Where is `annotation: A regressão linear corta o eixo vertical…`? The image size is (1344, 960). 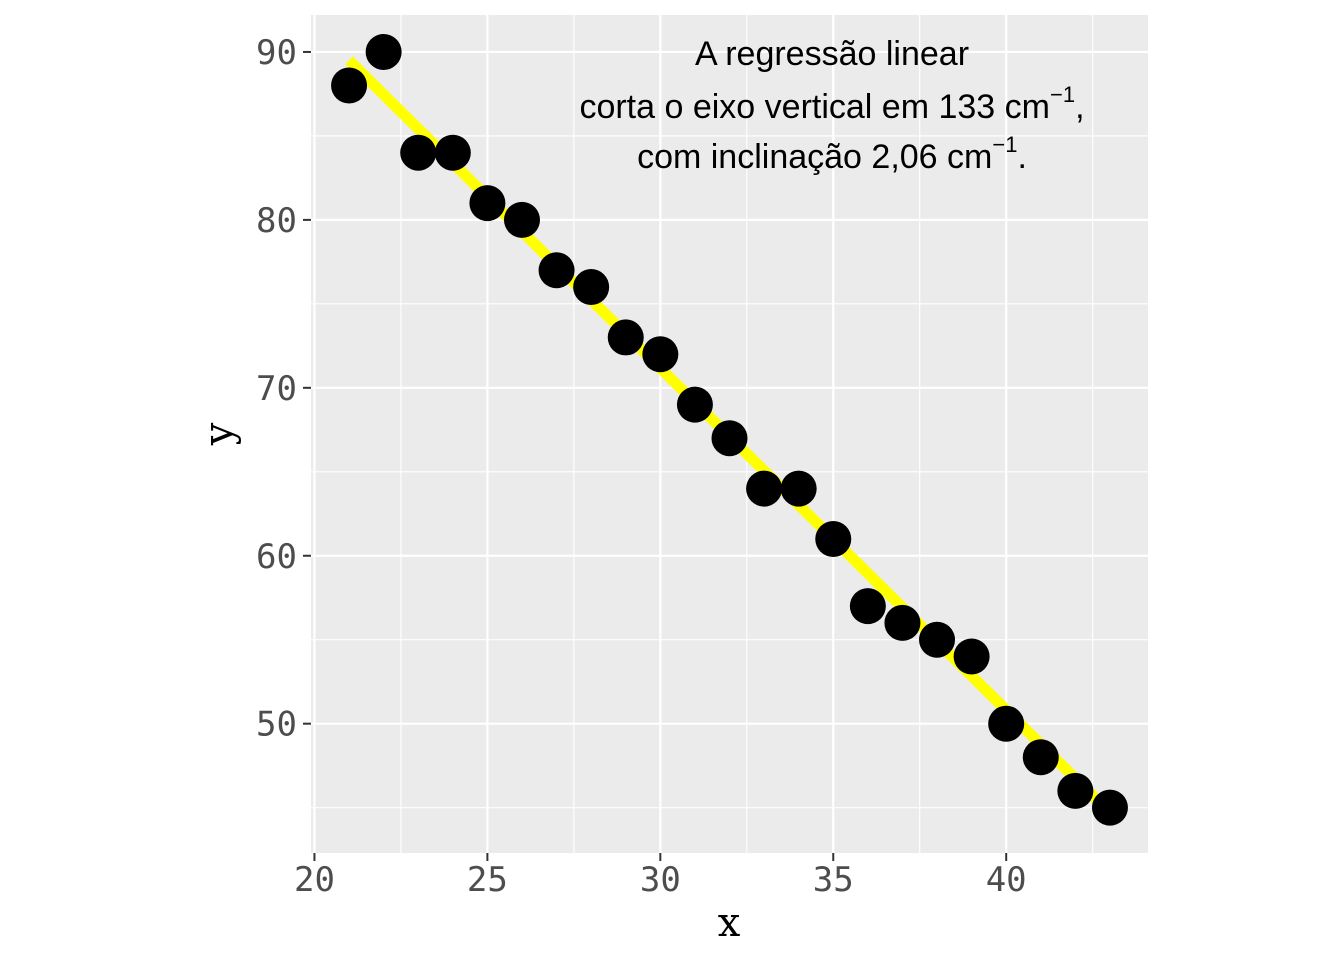 annotation: A regressão linear corta o eixo vertical… is located at coordinates (831, 105).